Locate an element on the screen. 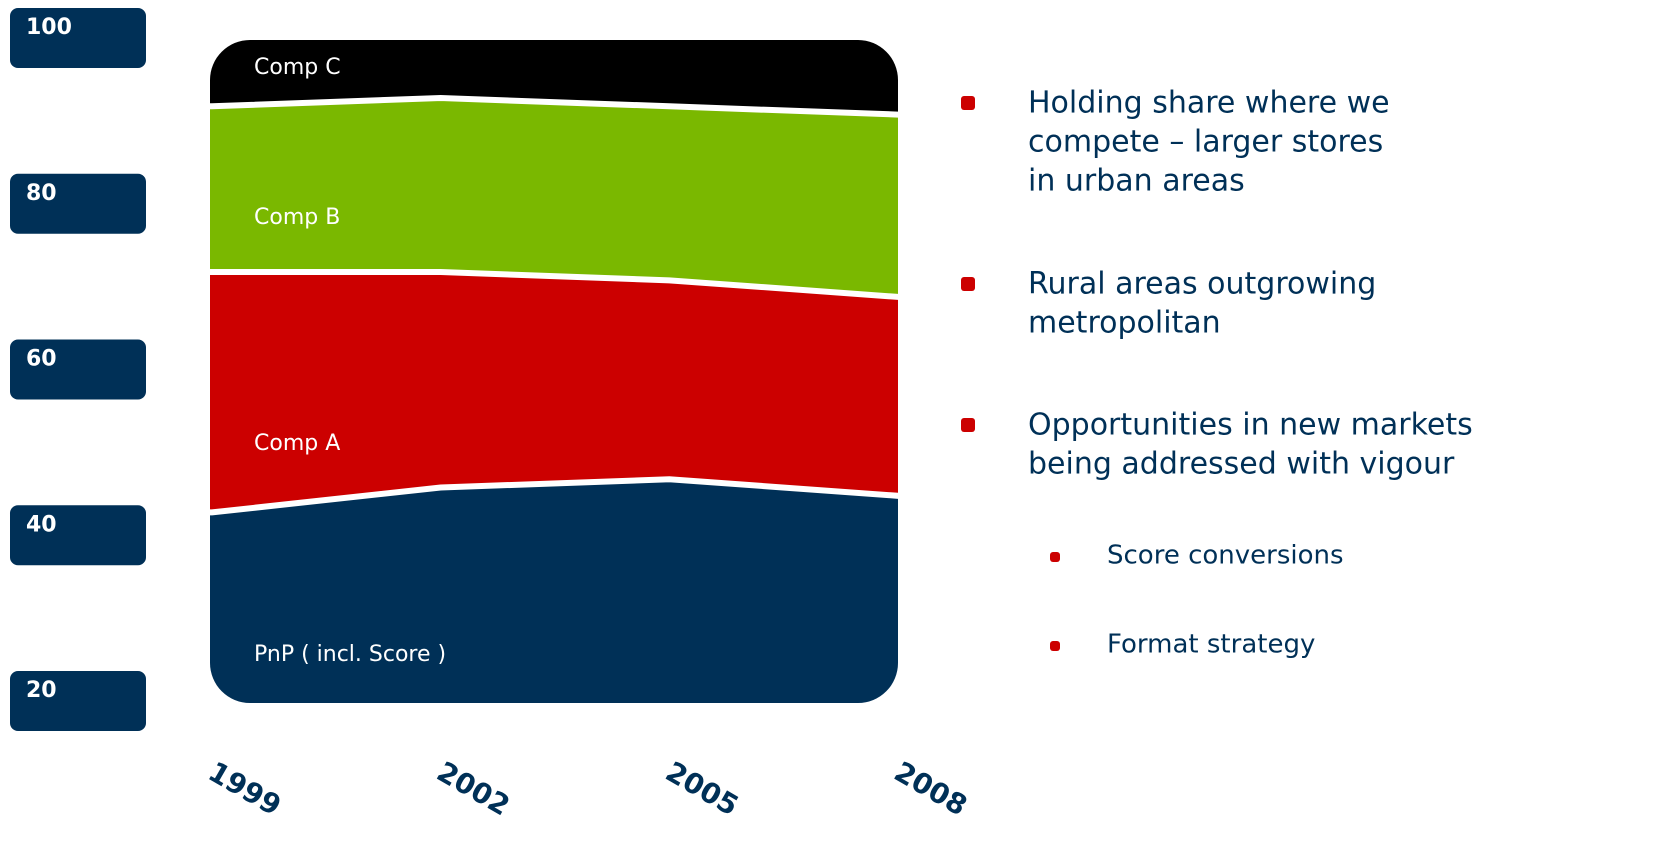 The image size is (1656, 863). series-label: Comp A is located at coordinates (297, 443).